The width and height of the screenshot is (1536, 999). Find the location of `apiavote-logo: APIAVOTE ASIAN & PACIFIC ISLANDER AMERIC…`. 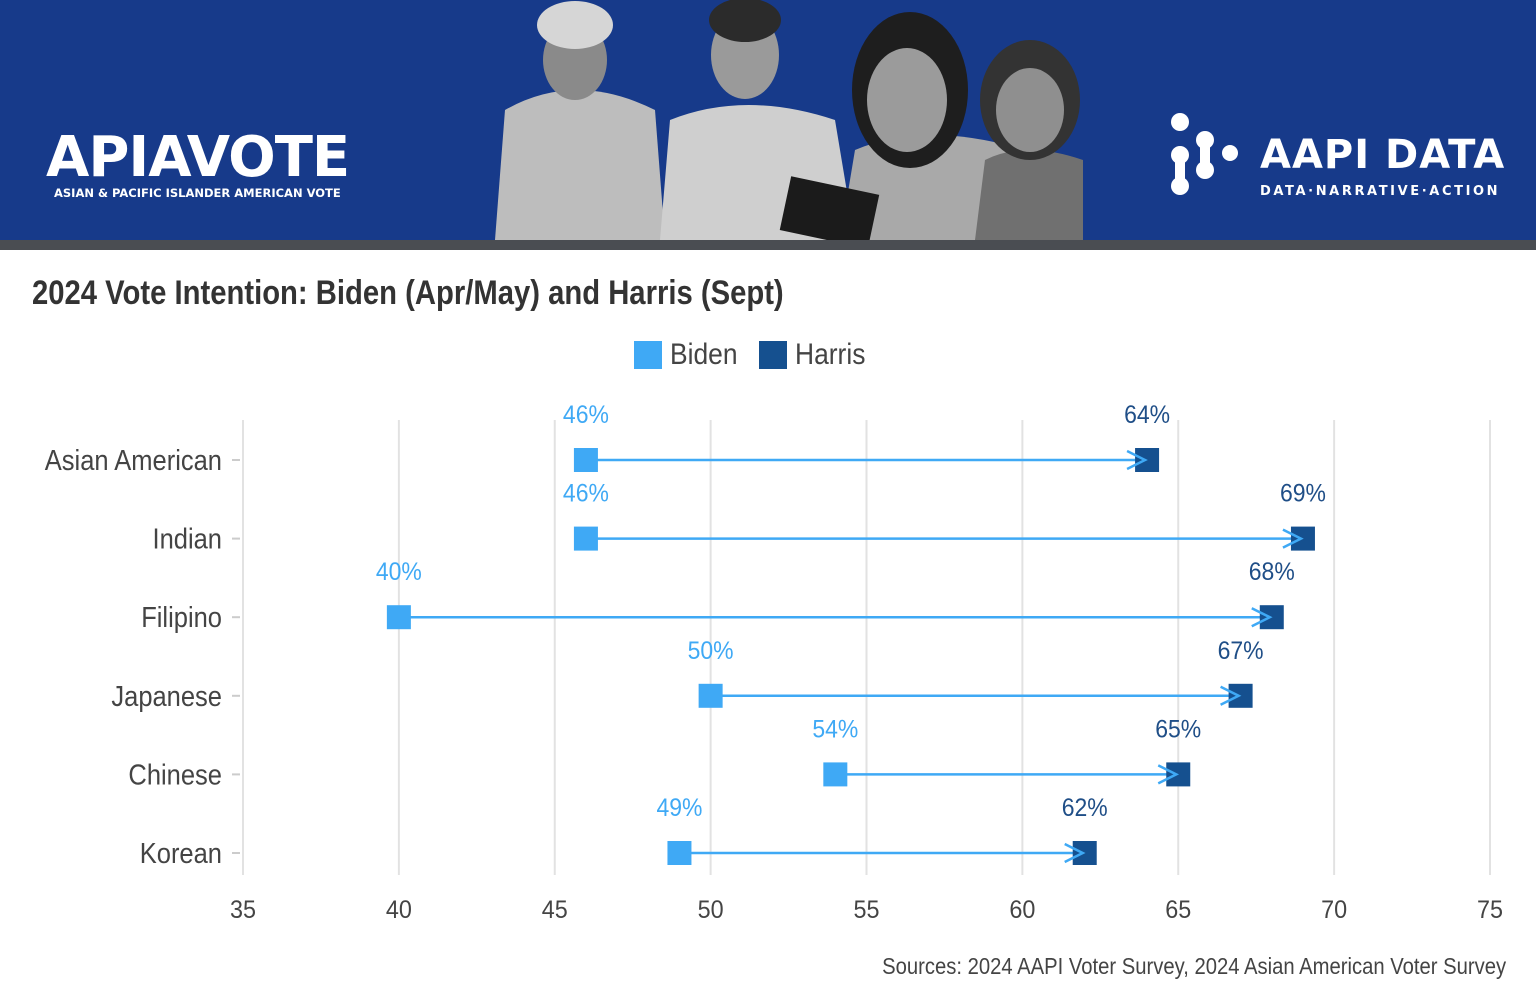

apiavote-logo: APIAVOTE ASIAN & PACIFIC ISLANDER AMERIC… is located at coordinates (198, 163).